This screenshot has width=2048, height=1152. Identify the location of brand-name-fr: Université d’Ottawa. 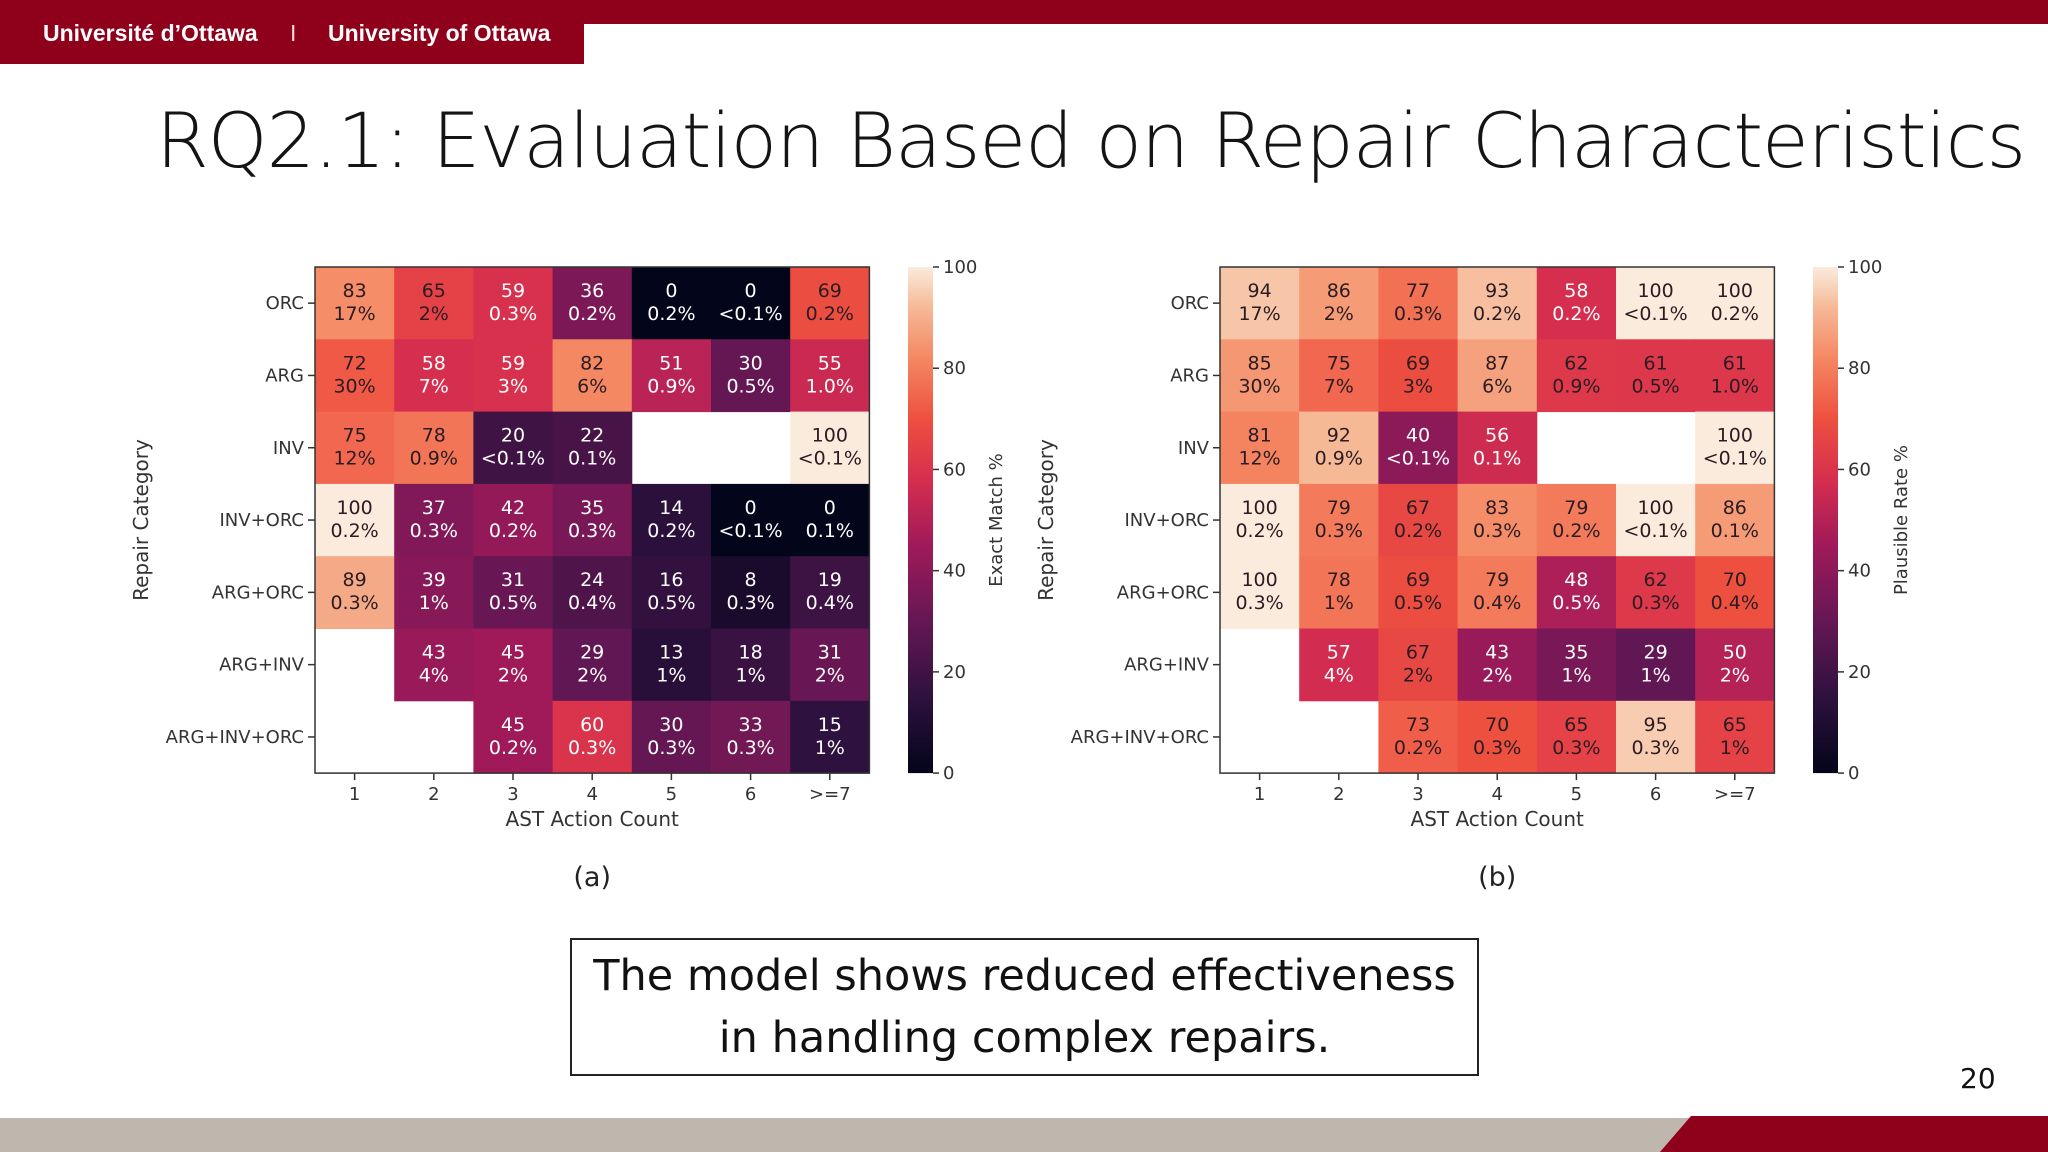
(150, 33).